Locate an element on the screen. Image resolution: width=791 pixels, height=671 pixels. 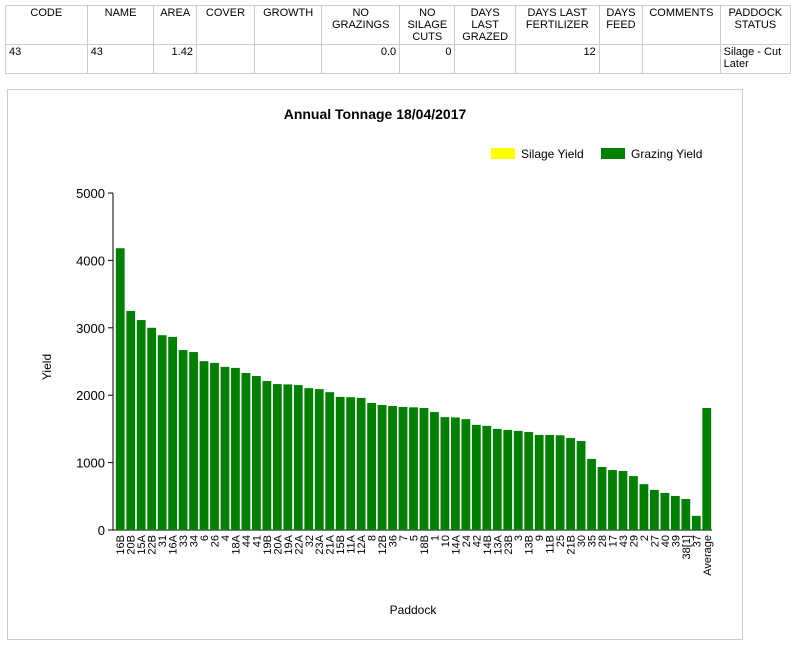
legend-swatch is located at coordinates (503, 153).